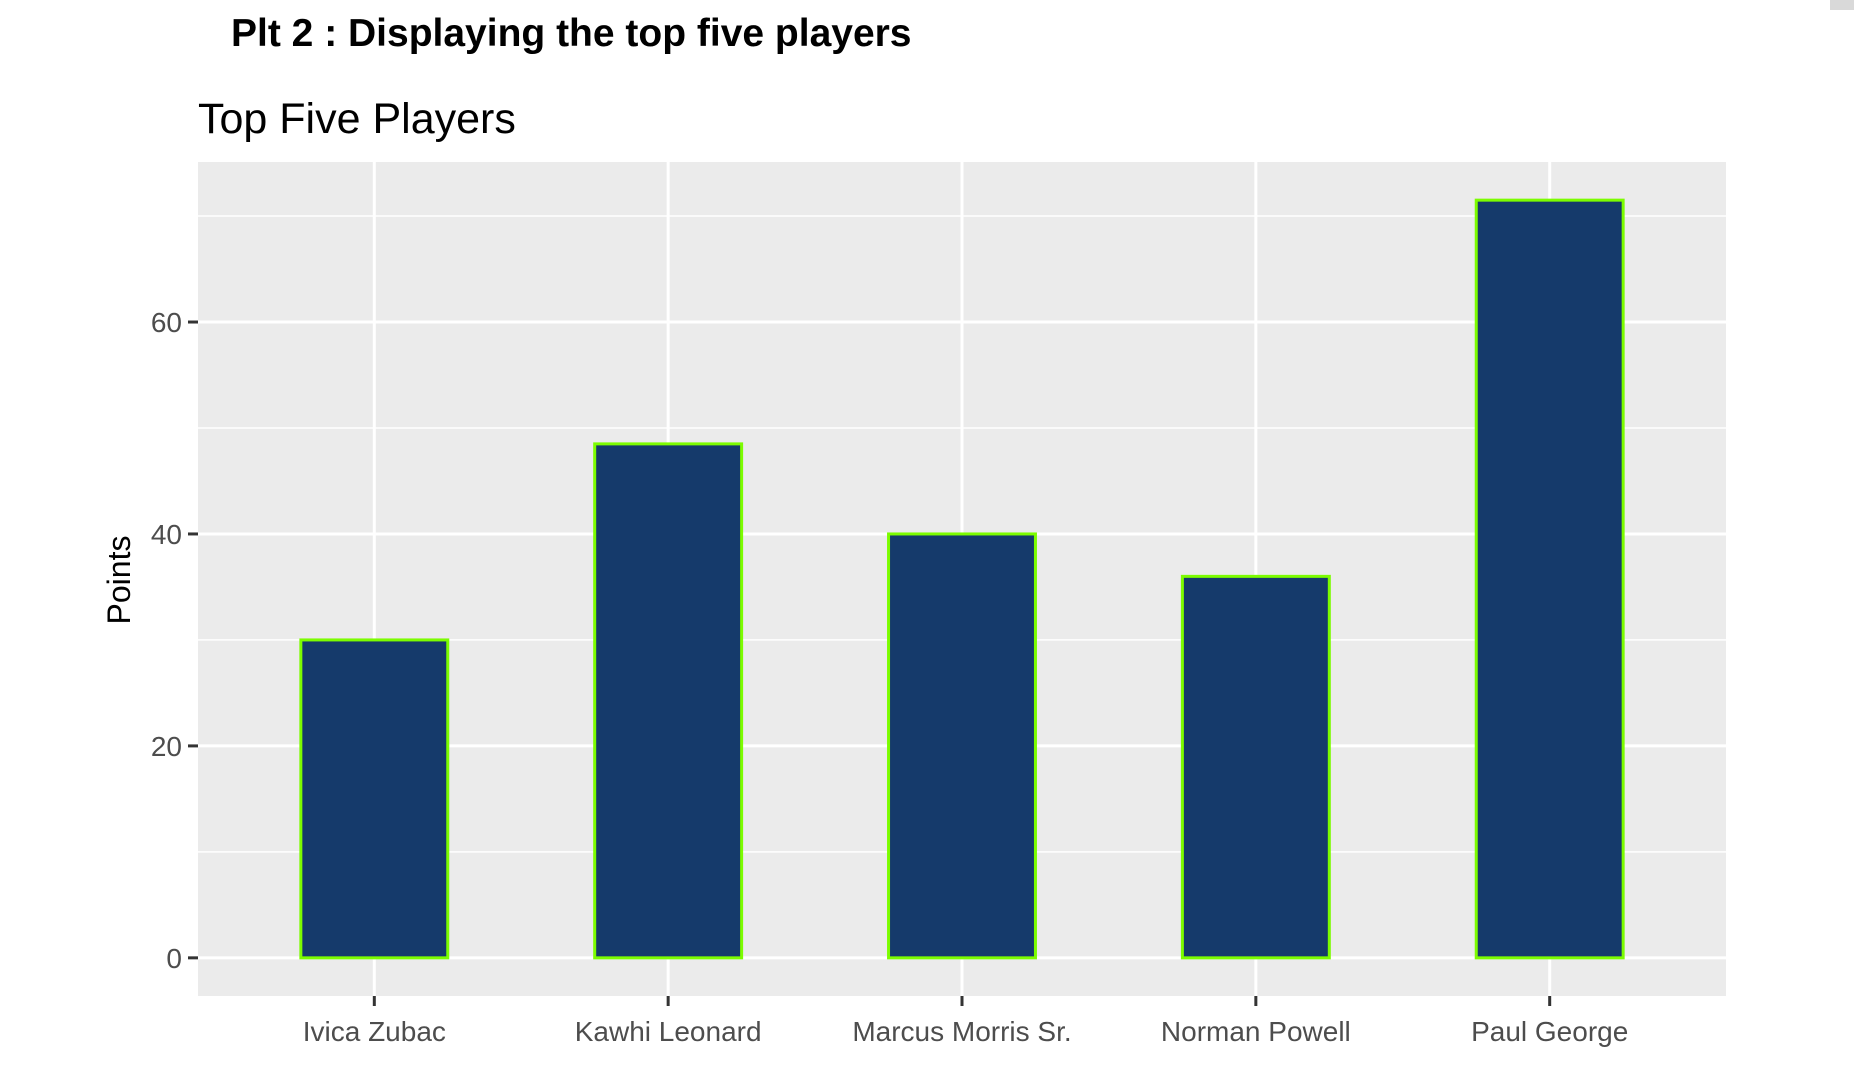 This screenshot has width=1854, height=1077. What do you see at coordinates (166, 534) in the screenshot?
I see `y-tick-label: 40` at bounding box center [166, 534].